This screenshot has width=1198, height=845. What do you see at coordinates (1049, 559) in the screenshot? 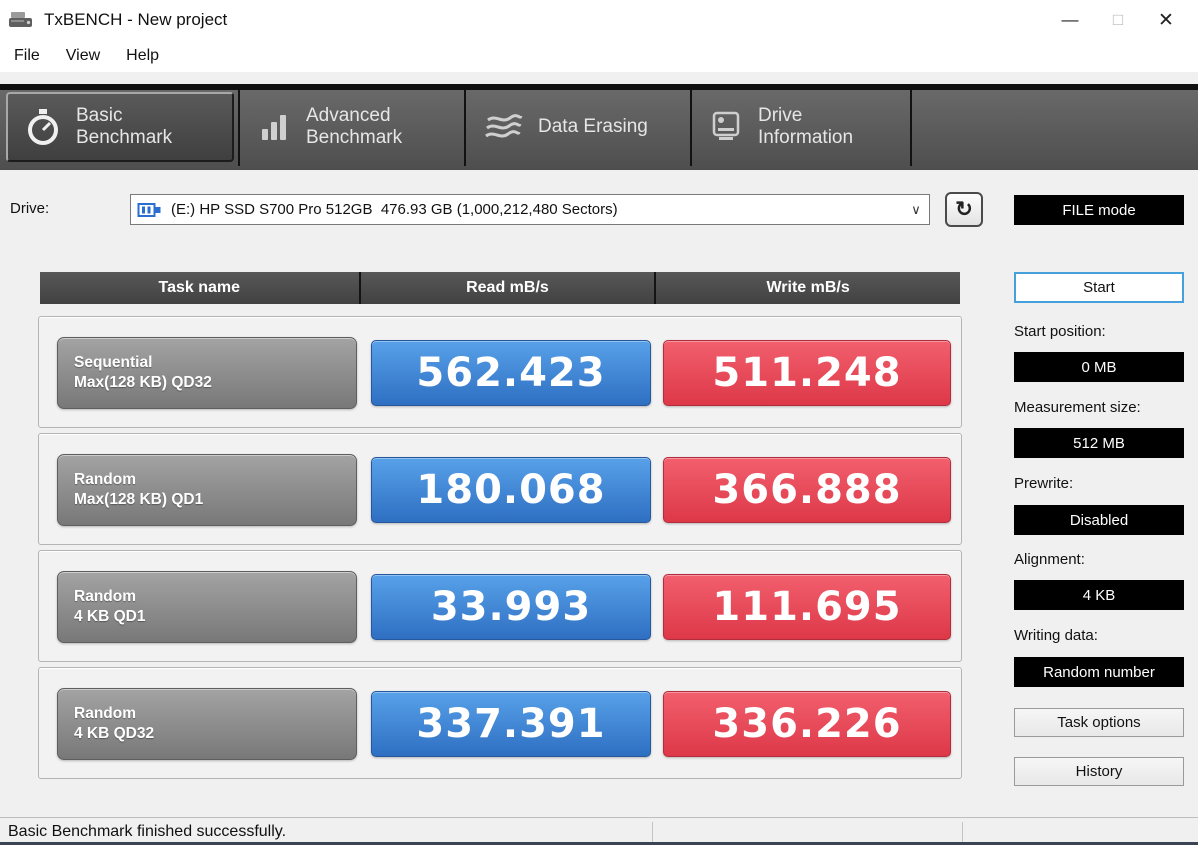
I see `alignment-label: Alignment:` at bounding box center [1049, 559].